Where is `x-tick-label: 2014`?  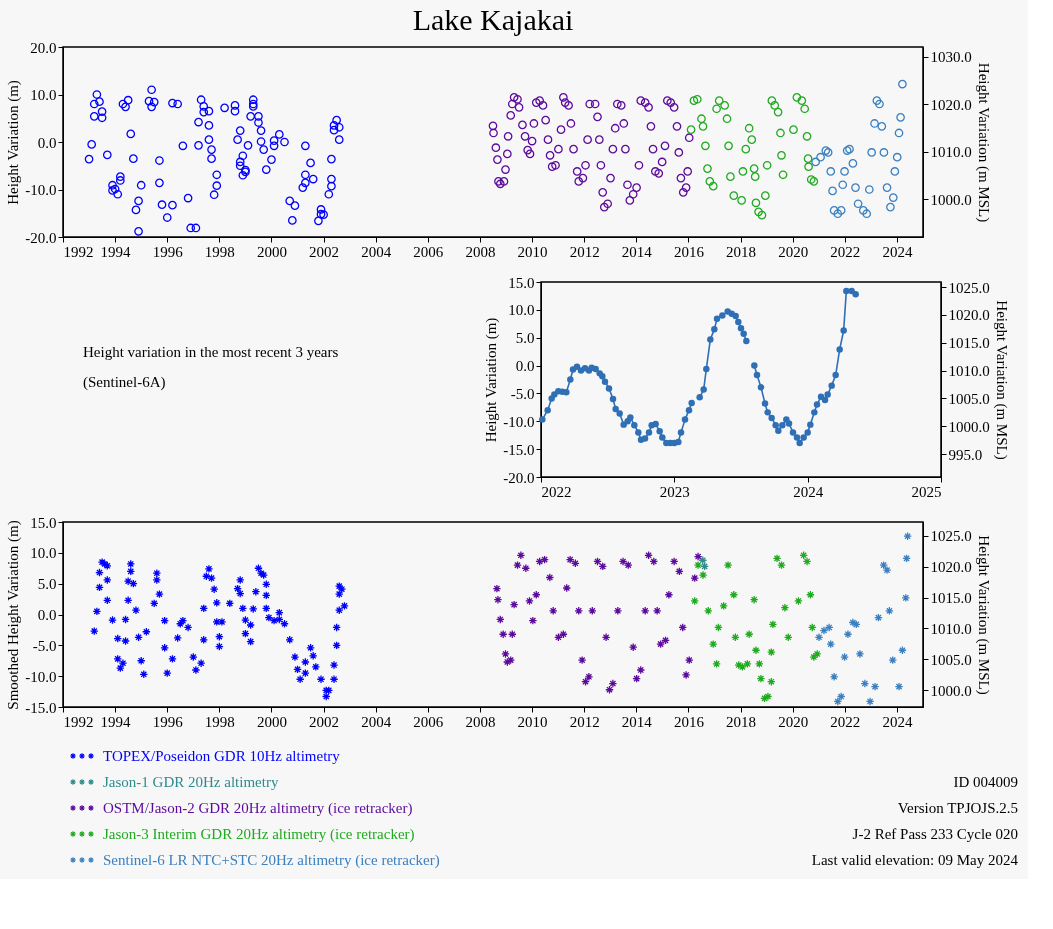 x-tick-label: 2014 is located at coordinates (637, 721).